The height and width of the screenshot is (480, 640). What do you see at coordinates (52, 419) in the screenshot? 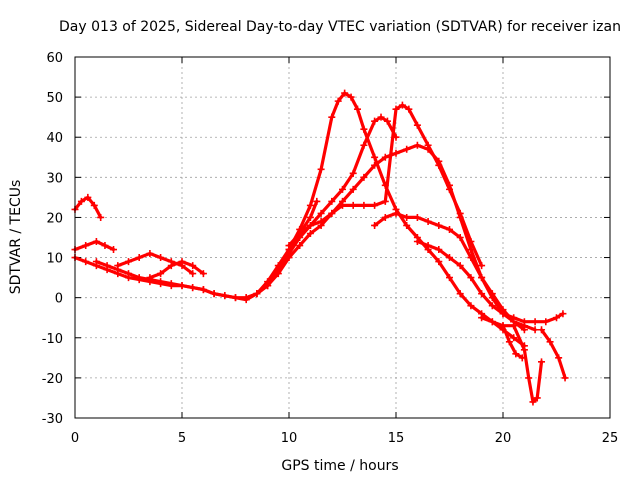
I see `y-tick-label: -30` at bounding box center [52, 419].